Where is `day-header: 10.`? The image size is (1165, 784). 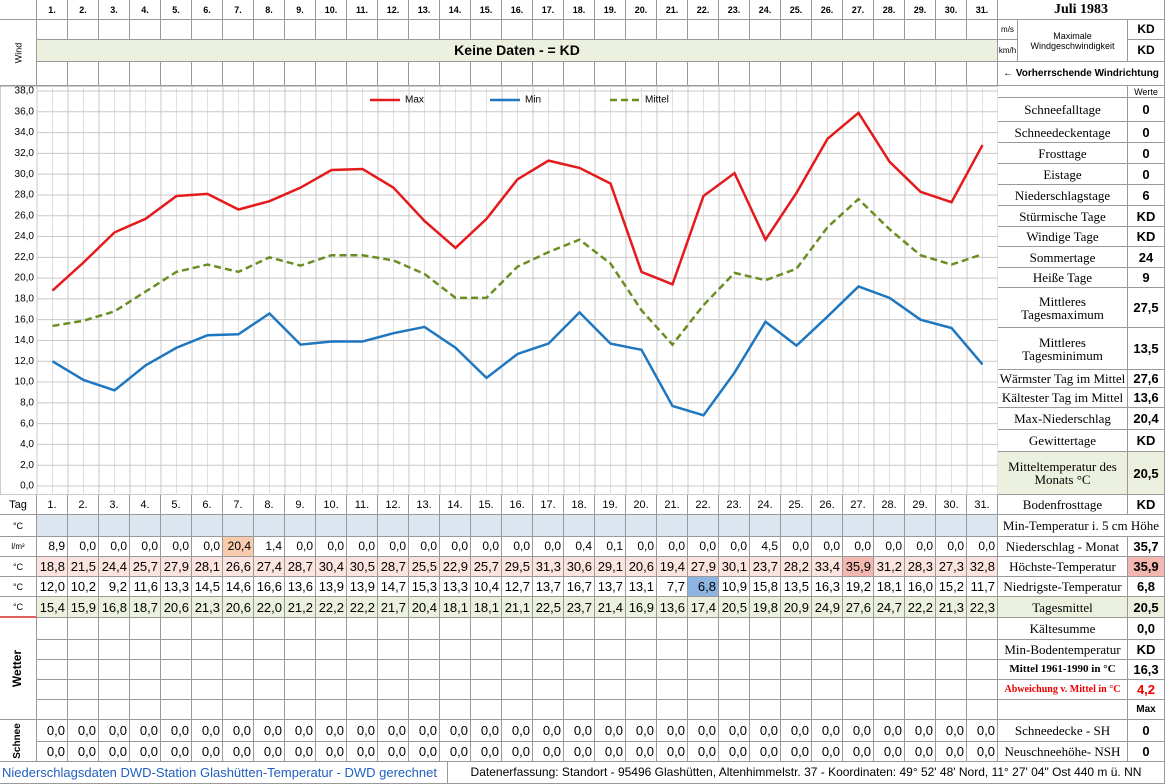
day-header: 10. is located at coordinates (331, 10).